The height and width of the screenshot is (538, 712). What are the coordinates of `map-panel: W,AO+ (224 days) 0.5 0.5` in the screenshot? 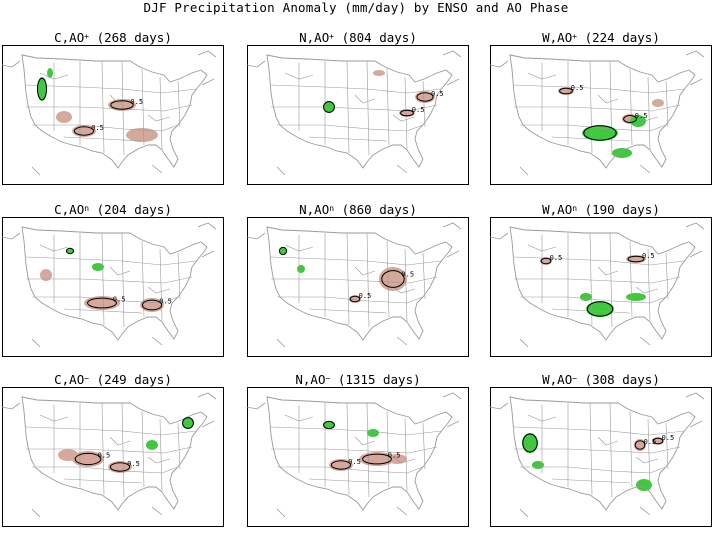 It's located at (601, 110).